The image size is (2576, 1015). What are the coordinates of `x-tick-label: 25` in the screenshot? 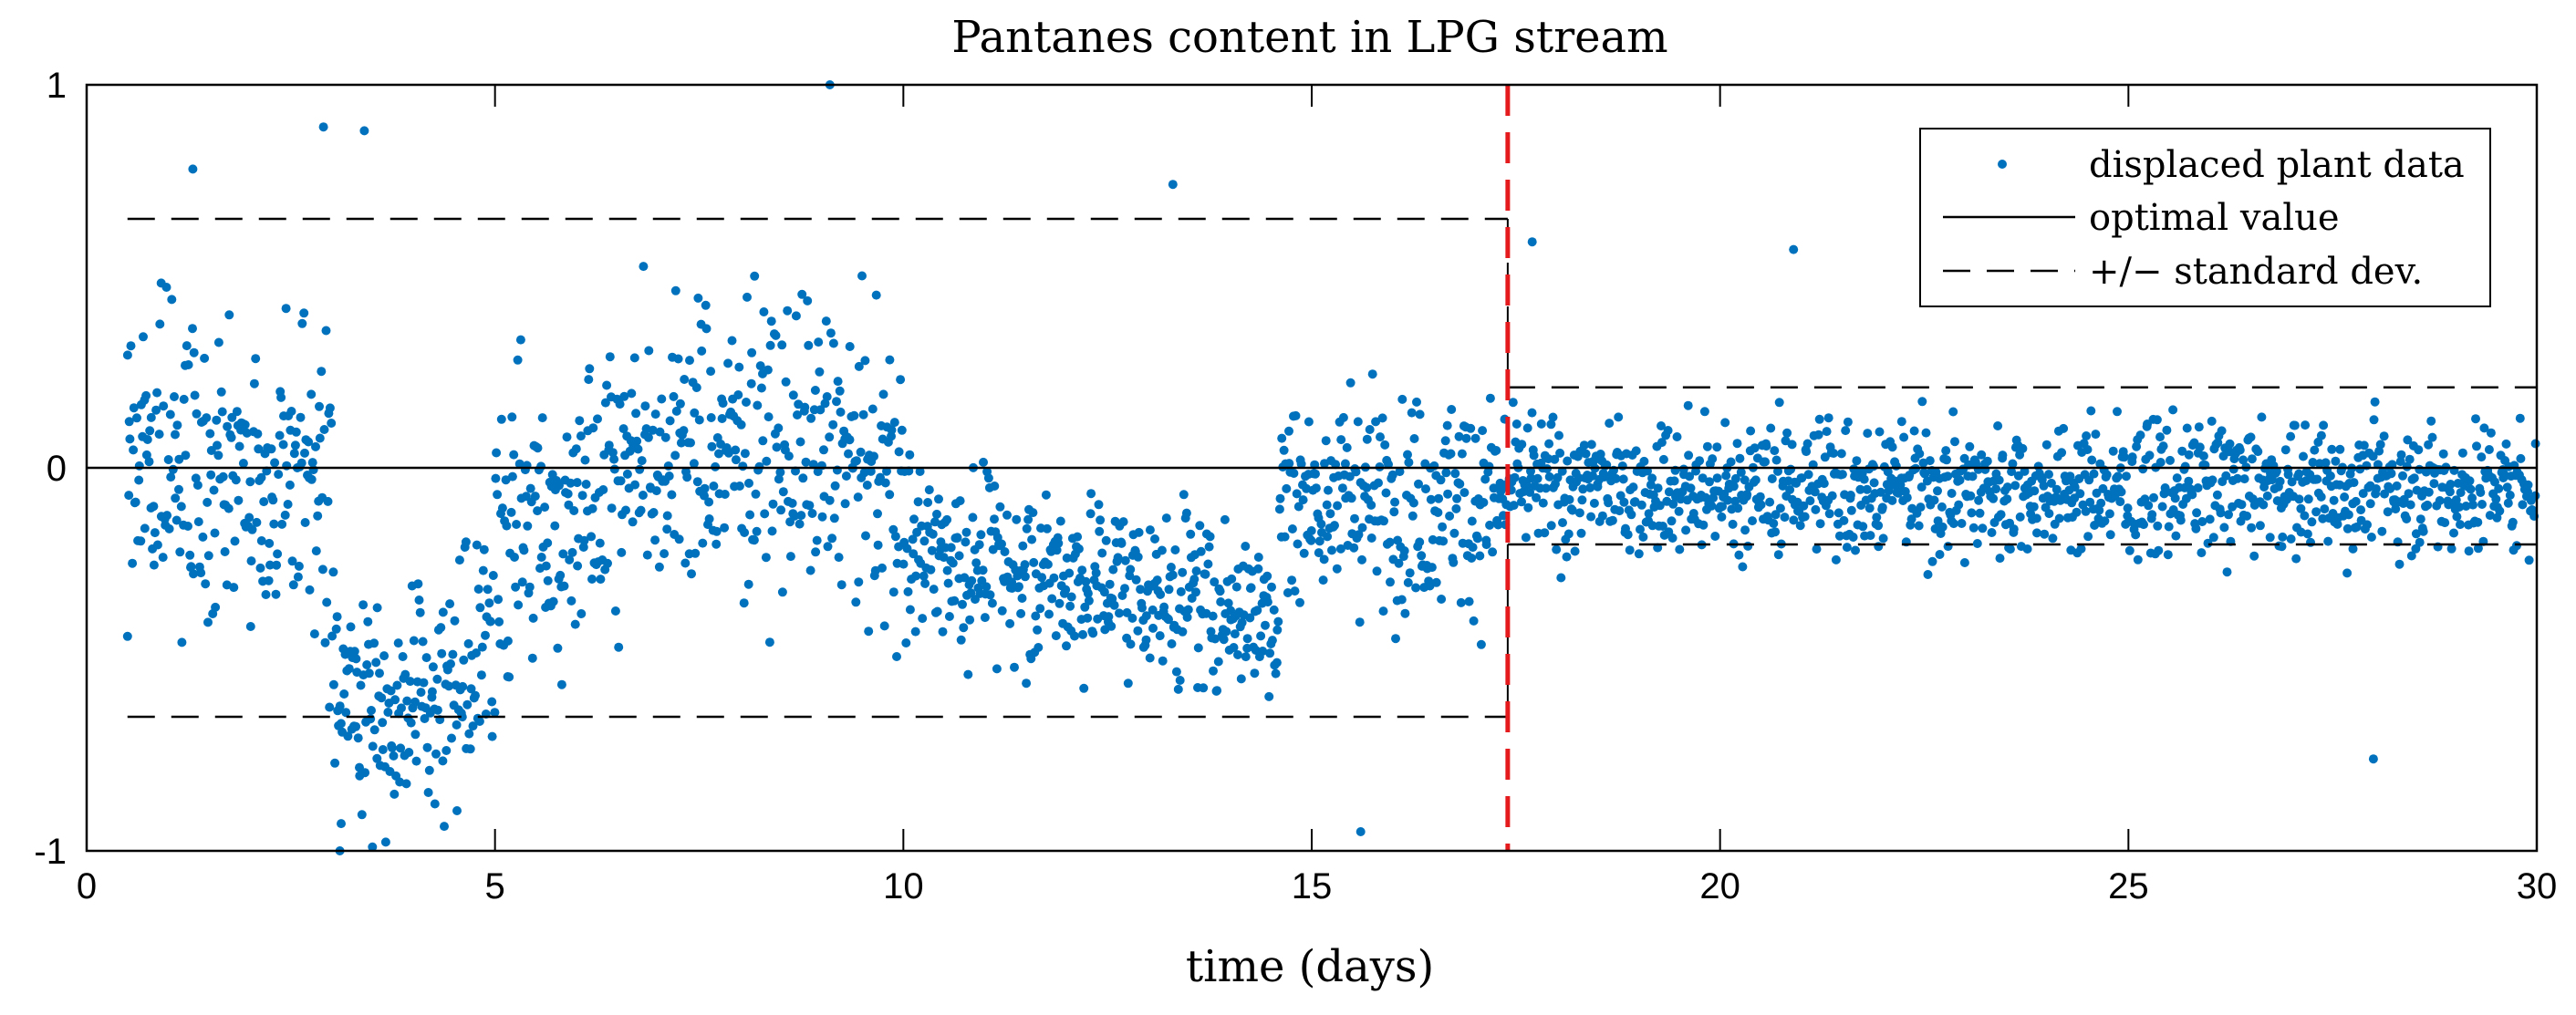 It's located at (2128, 886).